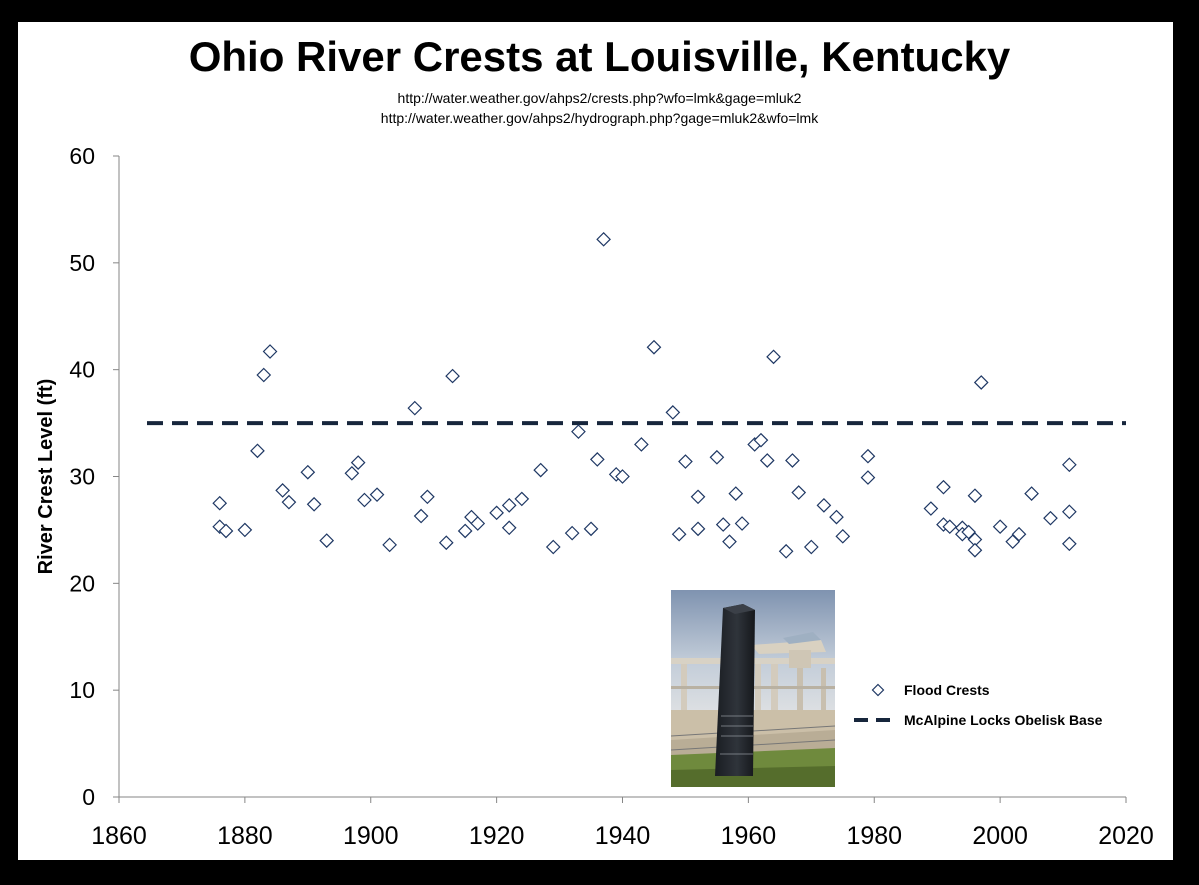  Describe the element at coordinates (623, 836) in the screenshot. I see `x-tick-label: 1940` at that location.